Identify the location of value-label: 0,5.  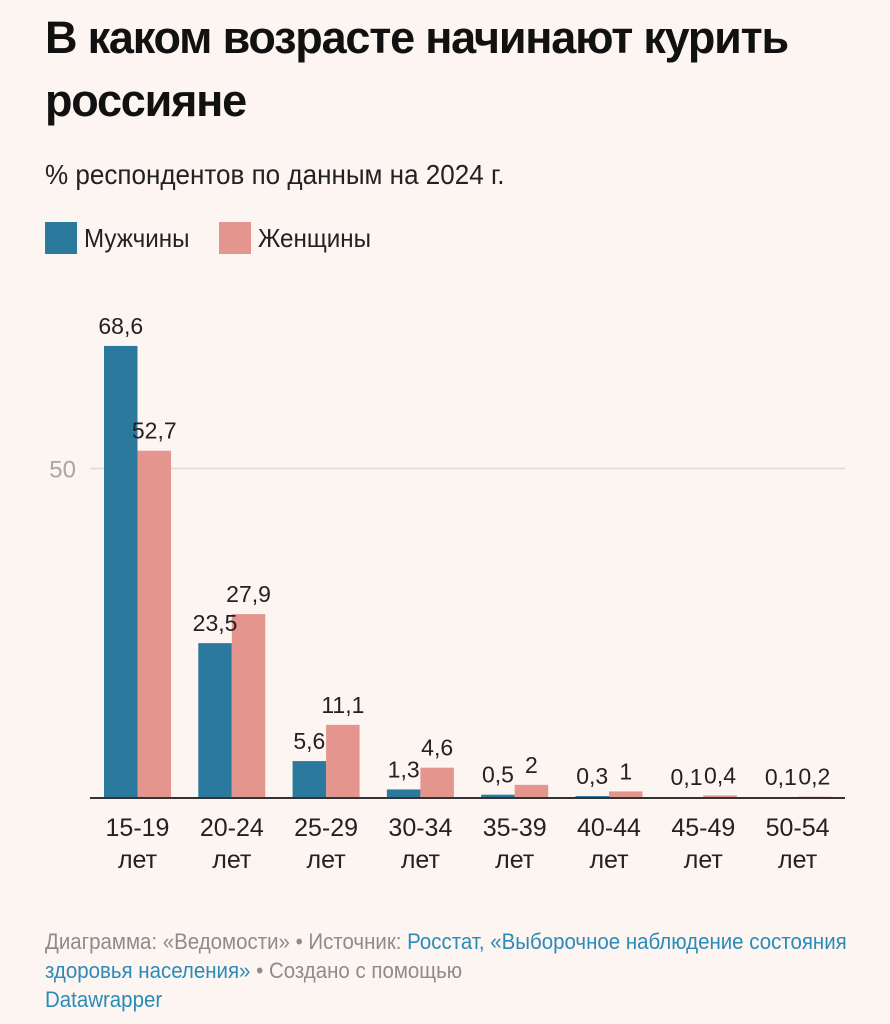
(498, 775).